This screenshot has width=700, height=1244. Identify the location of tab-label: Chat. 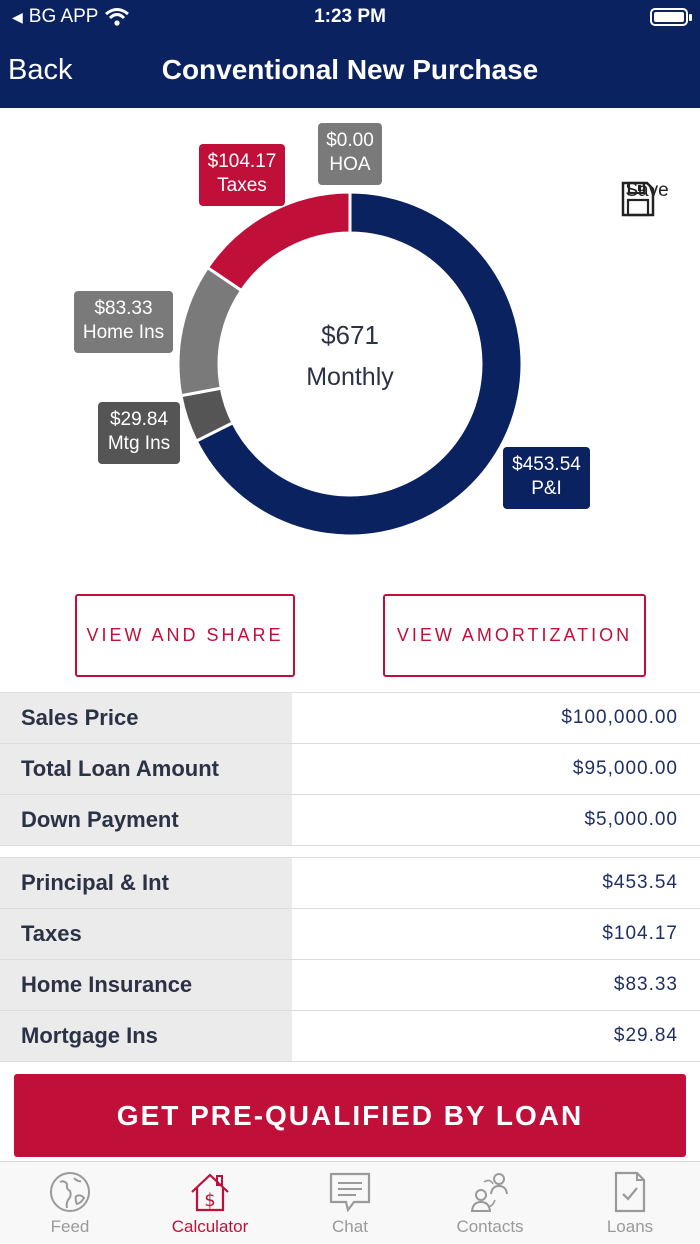
(350, 1226).